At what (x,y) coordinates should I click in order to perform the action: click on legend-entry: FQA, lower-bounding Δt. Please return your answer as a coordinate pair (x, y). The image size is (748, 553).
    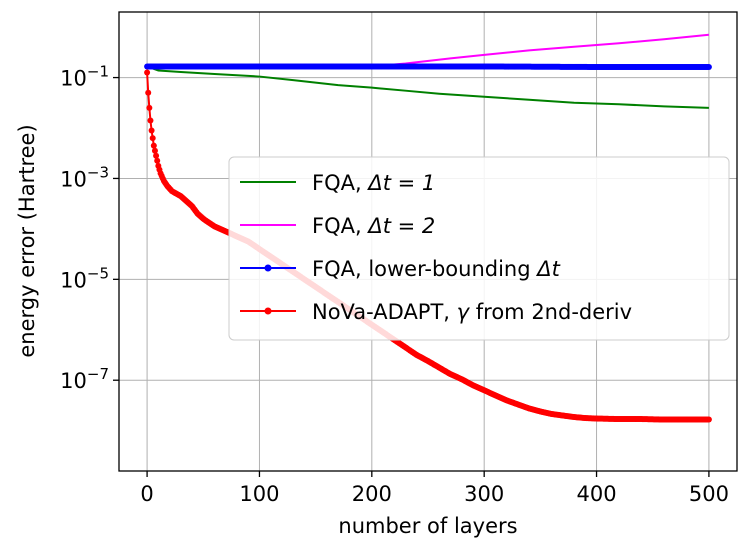
    Looking at the image, I should click on (400, 269).